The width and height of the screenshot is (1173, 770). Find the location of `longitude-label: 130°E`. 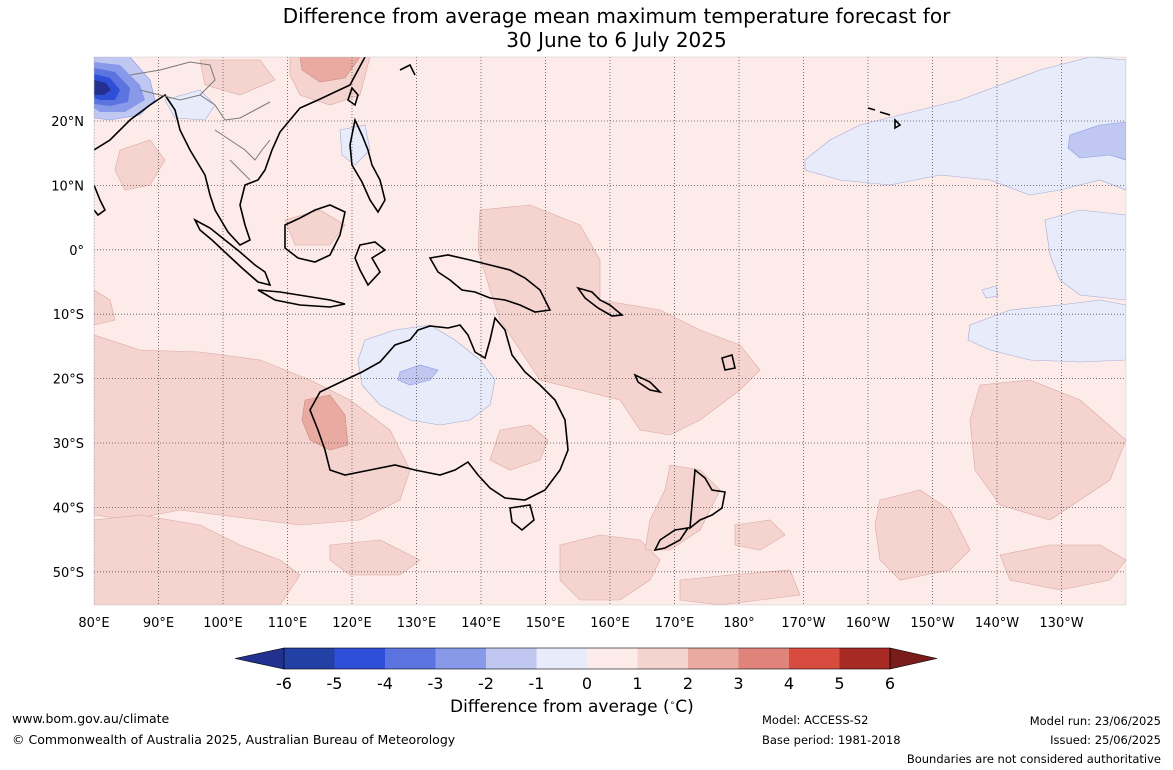

longitude-label: 130°E is located at coordinates (417, 623).